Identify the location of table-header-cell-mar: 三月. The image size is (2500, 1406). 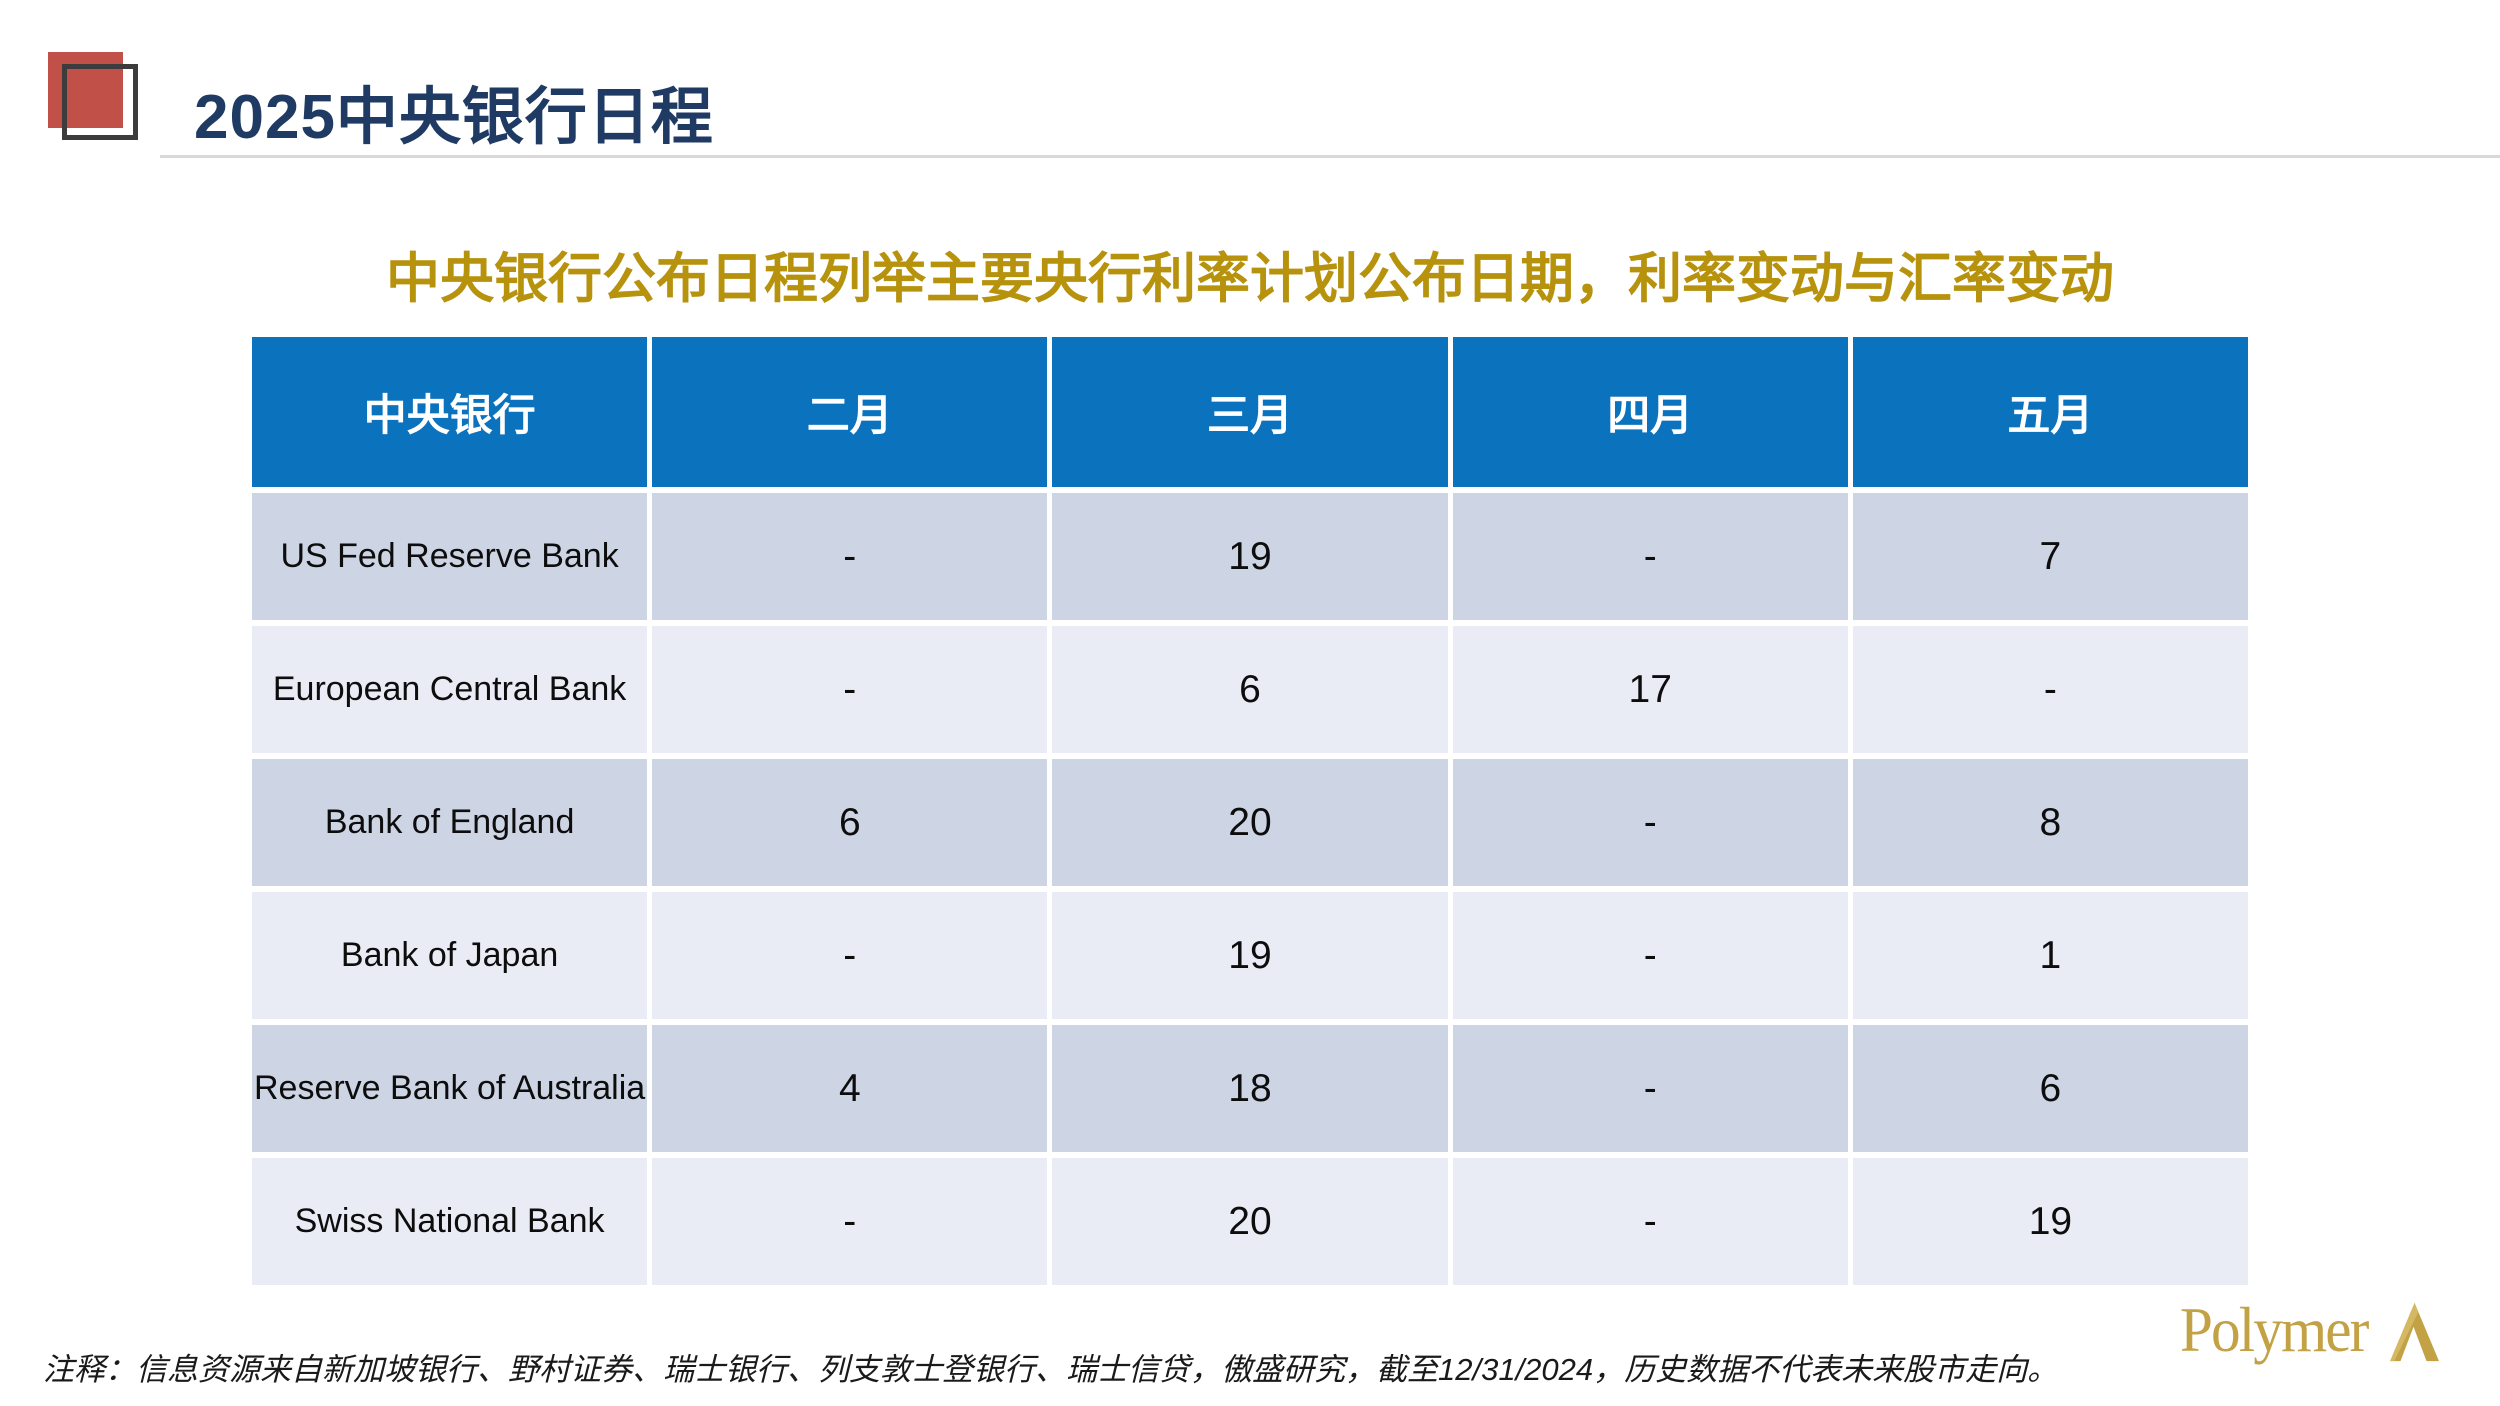
(1250, 412).